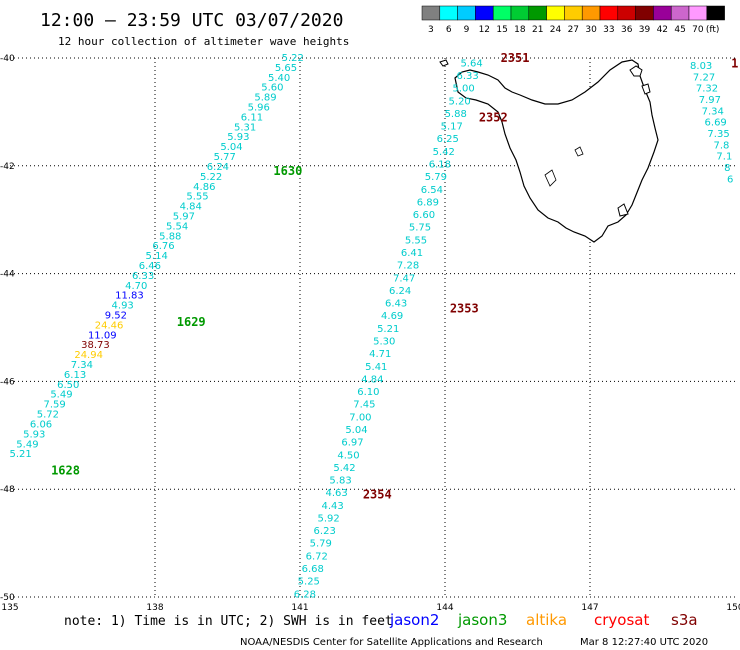 The width and height of the screenshot is (740, 650). Describe the element at coordinates (211, 177) in the screenshot. I see `wave-height-value: 5.22` at that location.